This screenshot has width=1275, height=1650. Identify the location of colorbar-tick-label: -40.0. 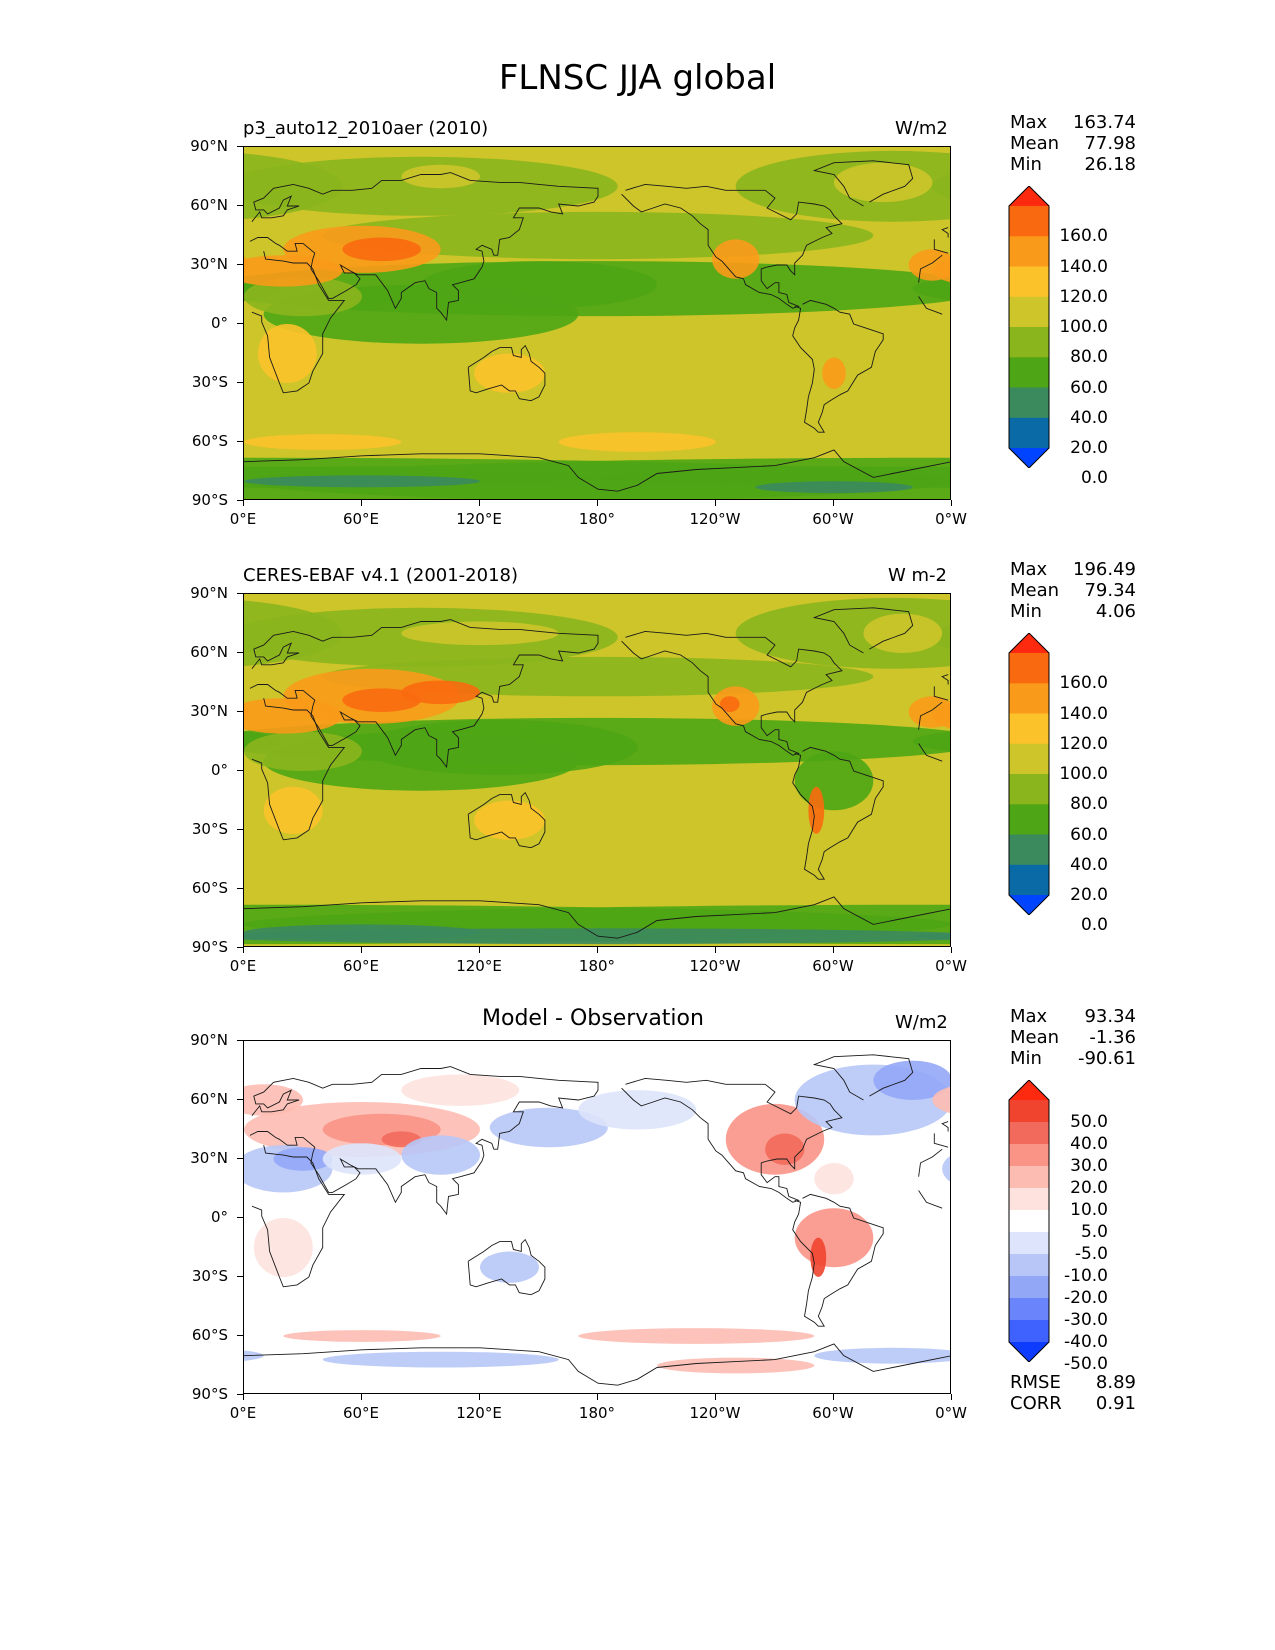
(1086, 1342).